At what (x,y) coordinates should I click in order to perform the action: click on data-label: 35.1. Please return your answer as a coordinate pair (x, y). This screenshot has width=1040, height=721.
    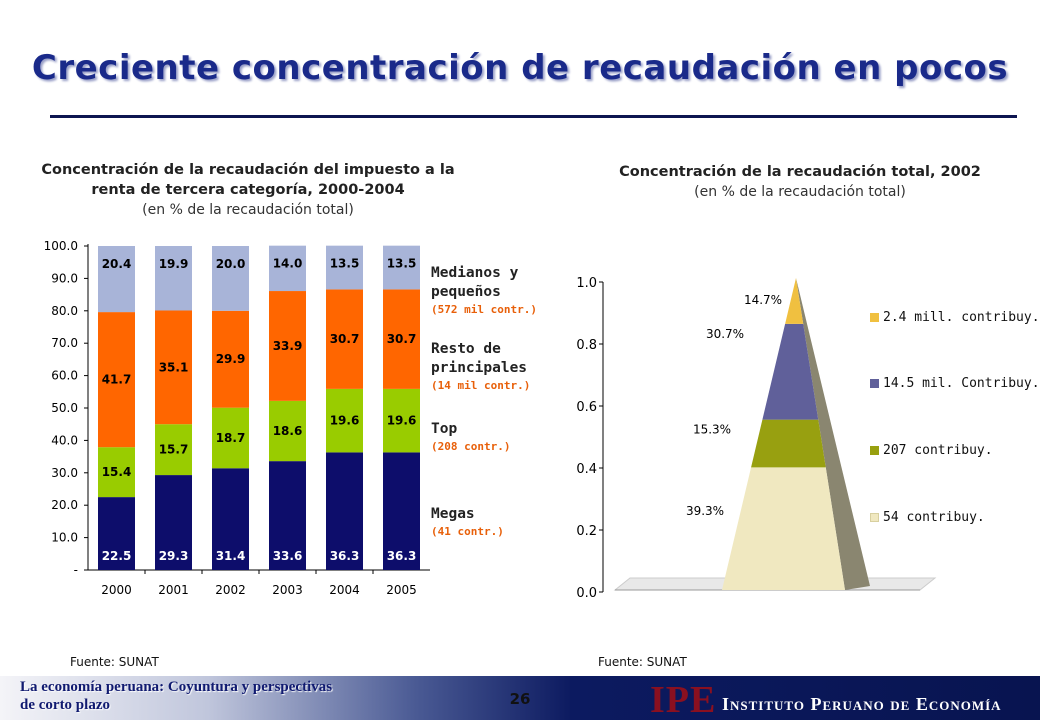
    Looking at the image, I should click on (174, 367).